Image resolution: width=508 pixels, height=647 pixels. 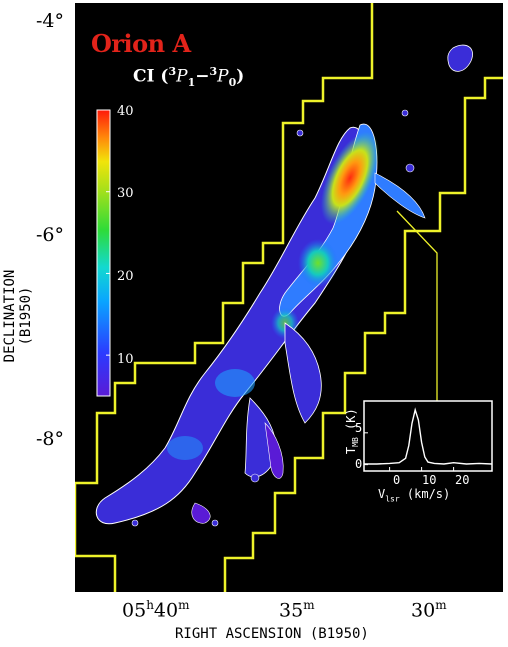 What do you see at coordinates (414, 495) in the screenshot?
I see `inset-x-label: Vlsr (km/s)` at bounding box center [414, 495].